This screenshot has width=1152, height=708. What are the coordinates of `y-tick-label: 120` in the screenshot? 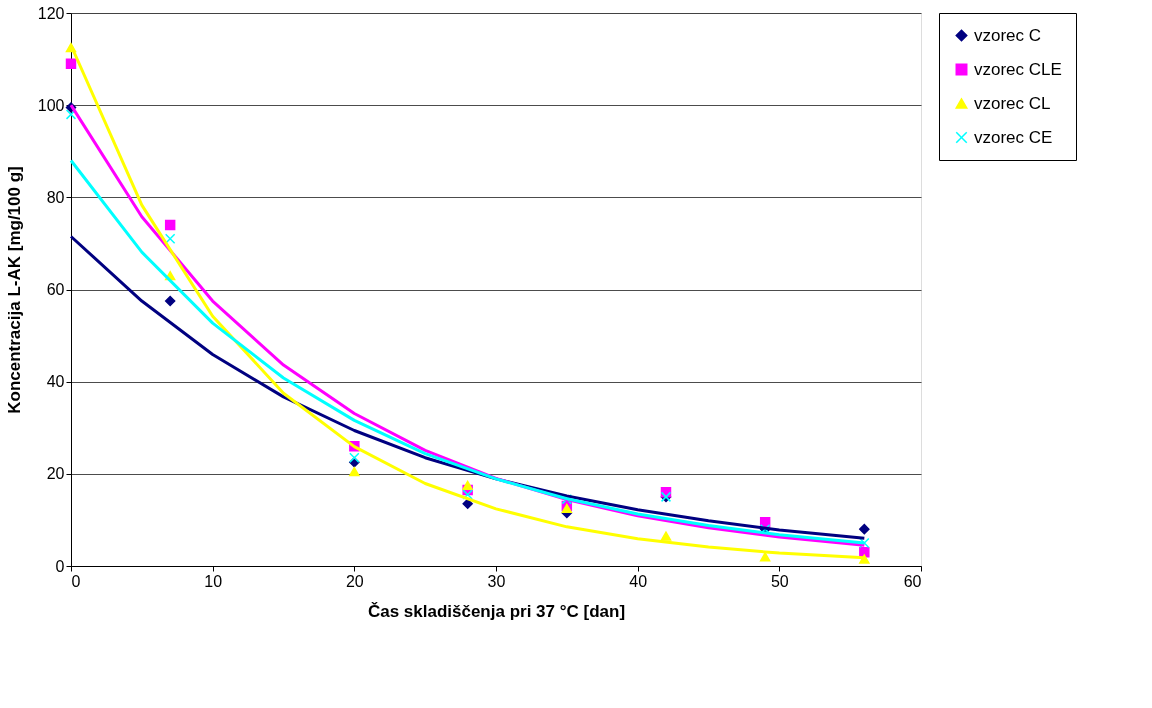 It's located at (51, 13).